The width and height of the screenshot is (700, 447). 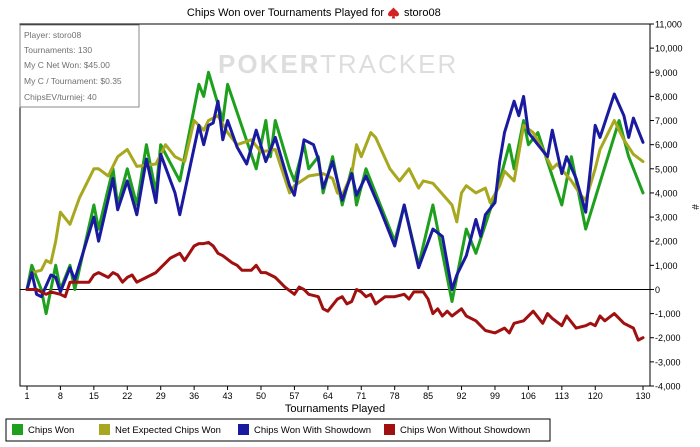 I want to click on x-tick-label: 85, so click(x=428, y=396).